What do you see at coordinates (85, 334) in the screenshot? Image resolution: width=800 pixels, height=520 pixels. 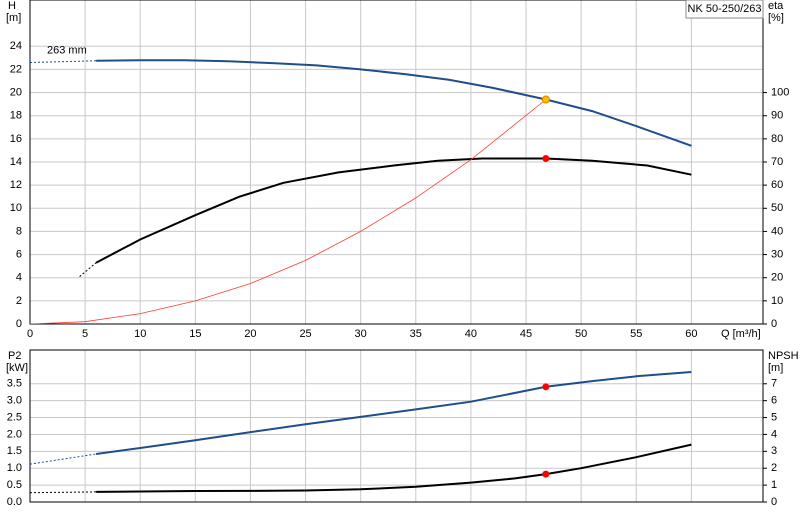 I see `x-tick-label: 5` at bounding box center [85, 334].